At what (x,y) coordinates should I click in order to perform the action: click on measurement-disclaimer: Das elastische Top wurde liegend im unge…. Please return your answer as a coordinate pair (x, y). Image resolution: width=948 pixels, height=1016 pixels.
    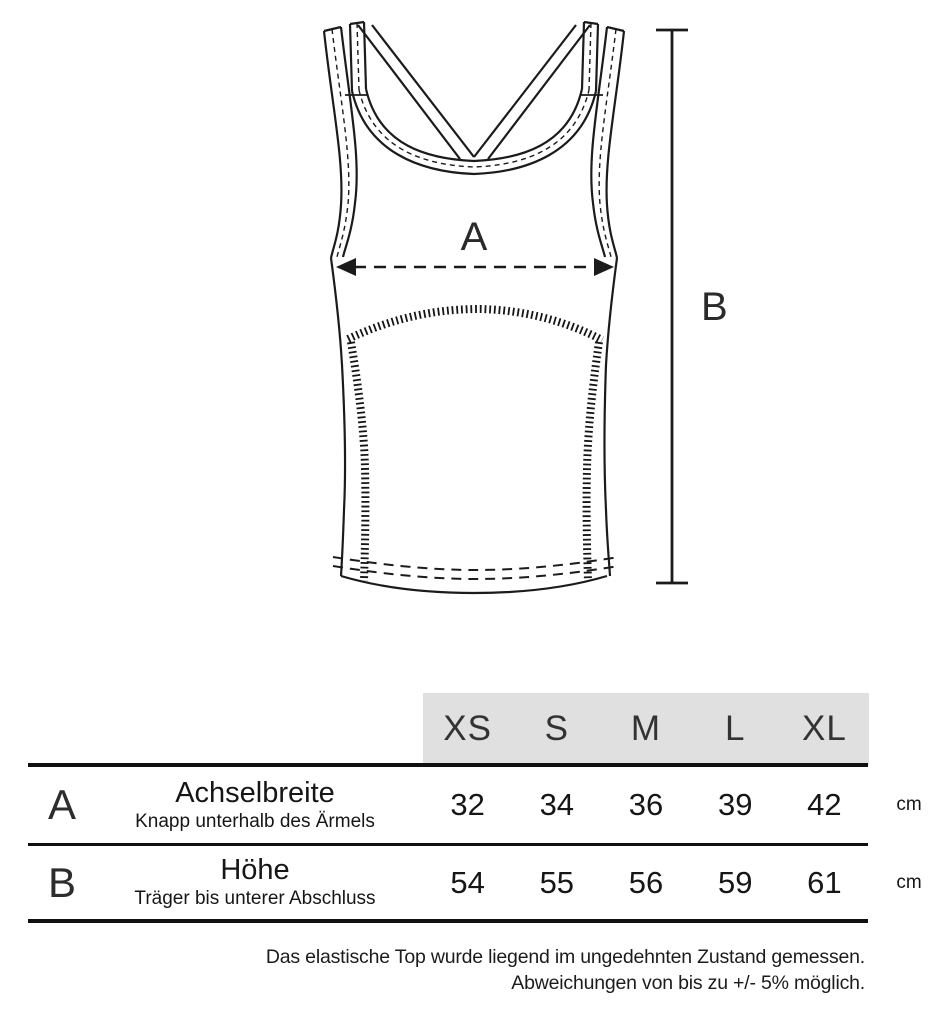
    Looking at the image, I should click on (565, 970).